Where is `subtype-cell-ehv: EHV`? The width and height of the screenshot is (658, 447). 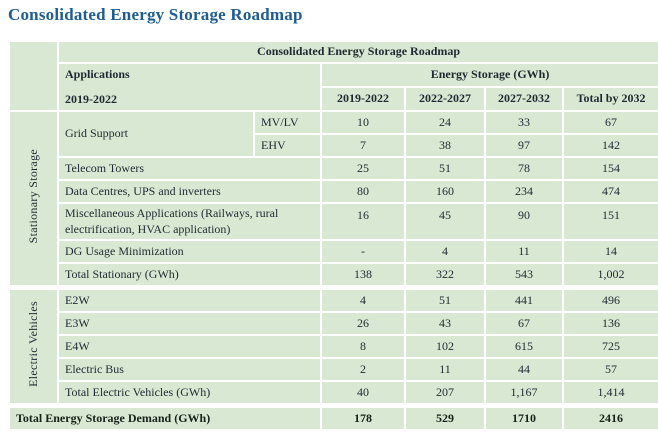
subtype-cell-ehv: EHV is located at coordinates (287, 145).